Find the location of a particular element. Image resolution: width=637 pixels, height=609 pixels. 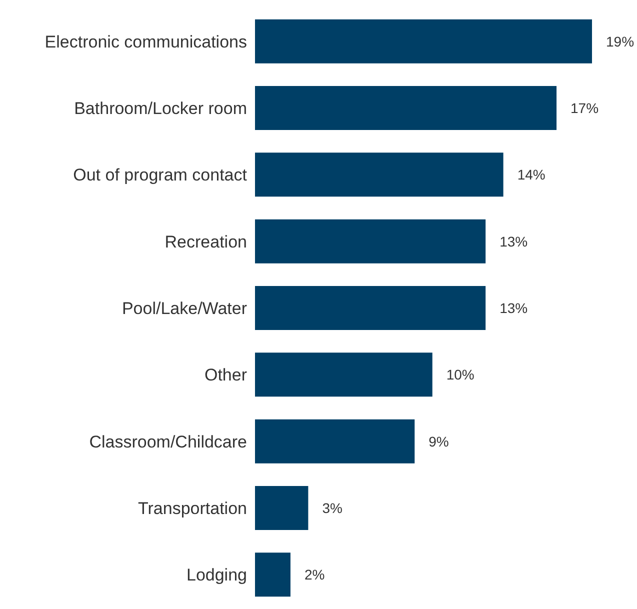

y-tick-label: Pool/Lake/Water is located at coordinates (185, 308).